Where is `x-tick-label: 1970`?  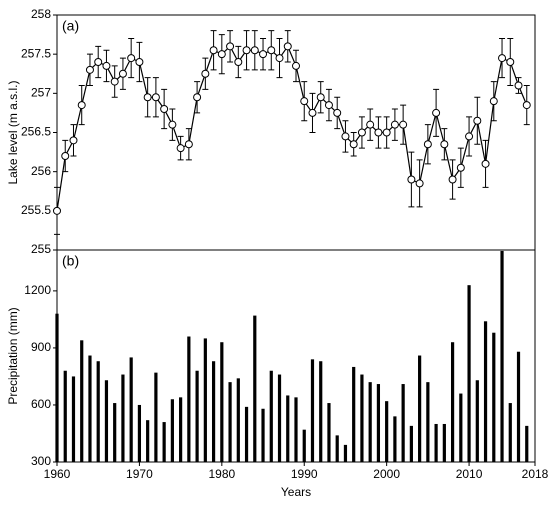
x-tick-label: 1970 is located at coordinates (139, 474).